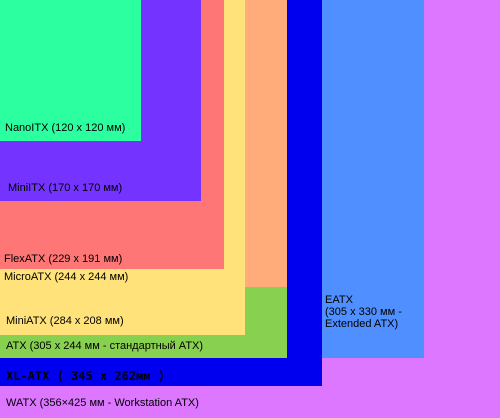 This screenshot has height=418, width=500. I want to click on label-miniatx: MiniATX (284 x 208 мм), so click(65, 321).